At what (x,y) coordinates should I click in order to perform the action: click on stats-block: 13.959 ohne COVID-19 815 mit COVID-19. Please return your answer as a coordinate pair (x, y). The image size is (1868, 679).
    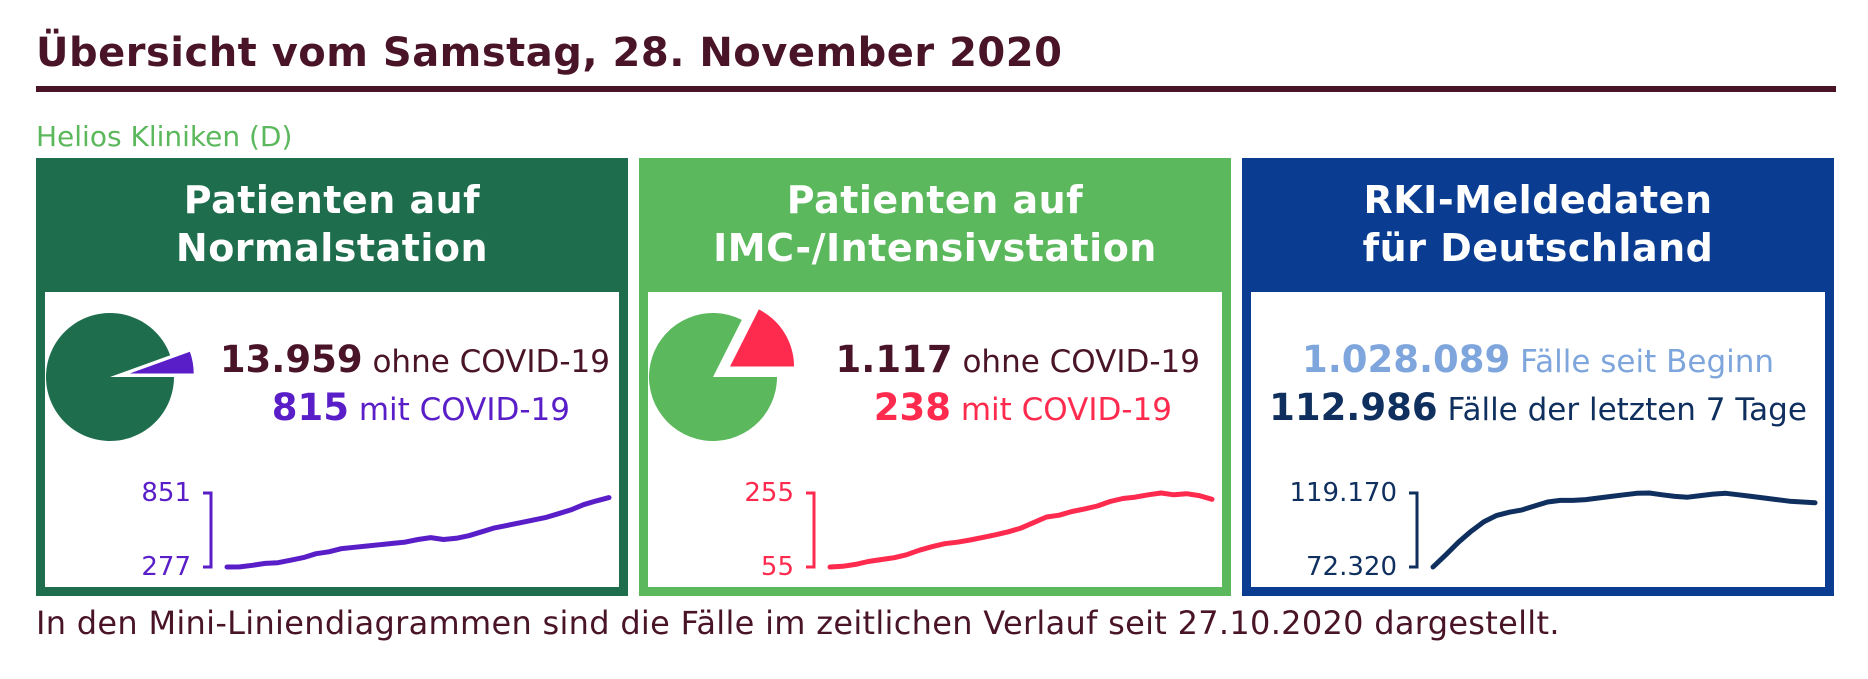
    Looking at the image, I should click on (415, 384).